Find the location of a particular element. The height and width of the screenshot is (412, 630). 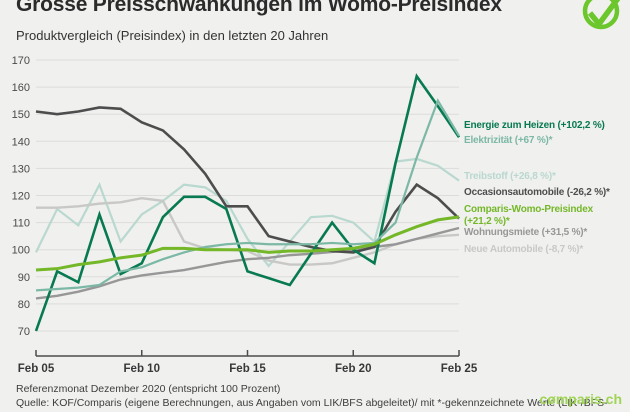

logo-text-prefix: c is located at coordinates (543, 399).